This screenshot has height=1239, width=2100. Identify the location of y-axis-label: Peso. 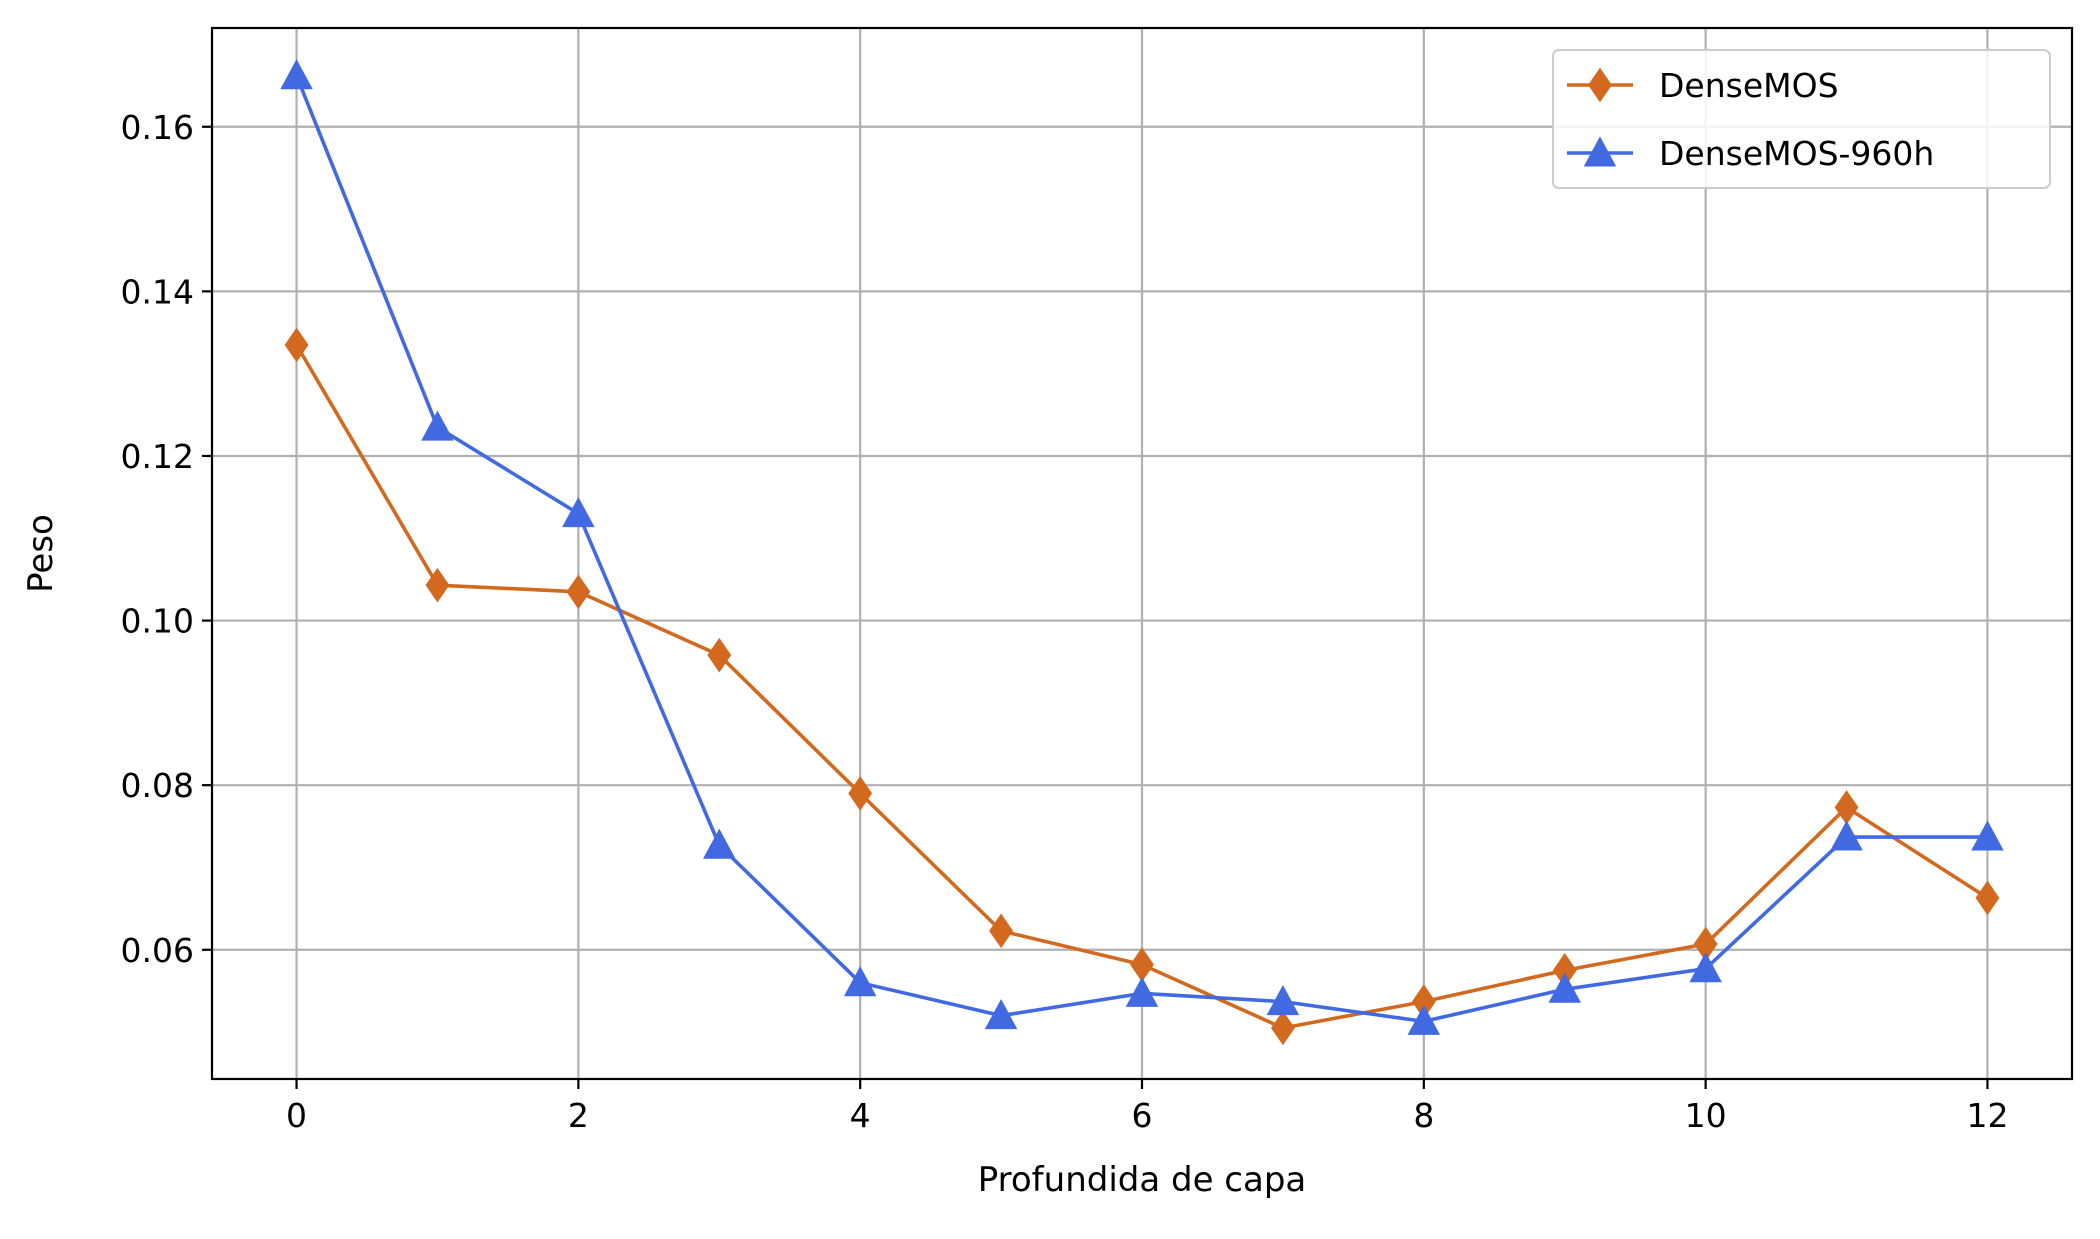
(41, 553).